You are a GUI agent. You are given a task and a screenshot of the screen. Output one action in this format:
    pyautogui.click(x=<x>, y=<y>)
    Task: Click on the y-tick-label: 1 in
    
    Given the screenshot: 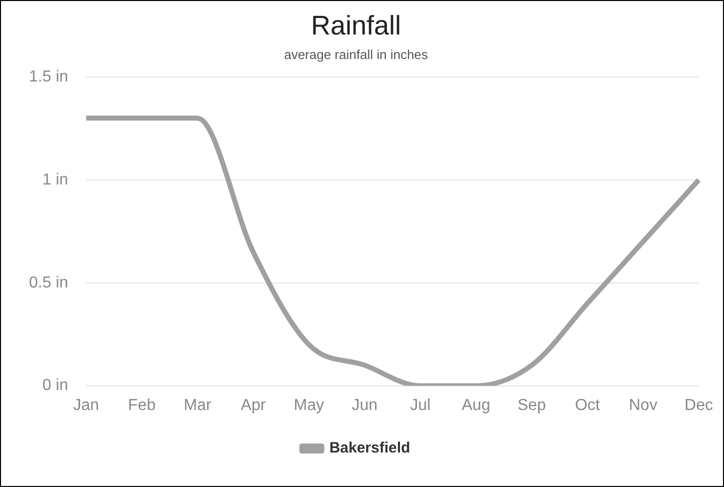 What is the action you would take?
    pyautogui.click(x=55, y=179)
    